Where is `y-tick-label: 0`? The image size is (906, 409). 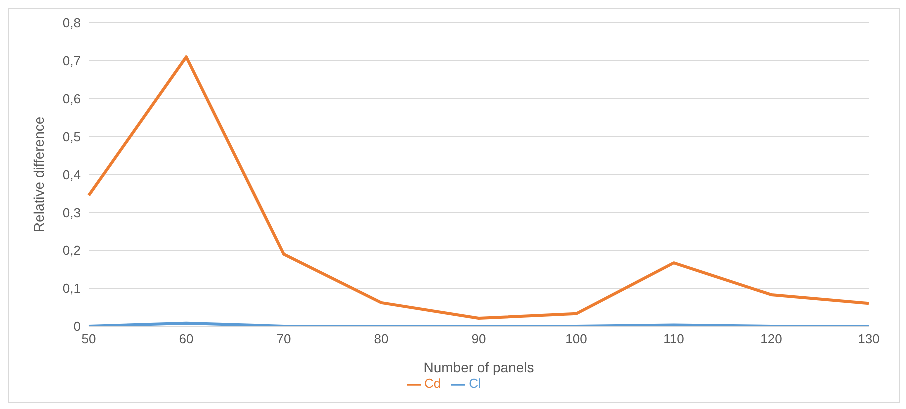
y-tick-label: 0 is located at coordinates (77, 326).